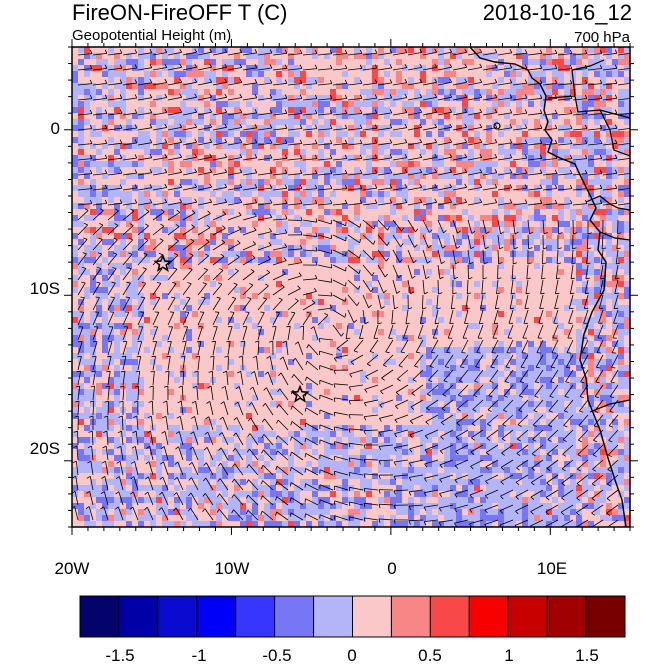  I want to click on colorbar-label: 1, so click(509, 655).